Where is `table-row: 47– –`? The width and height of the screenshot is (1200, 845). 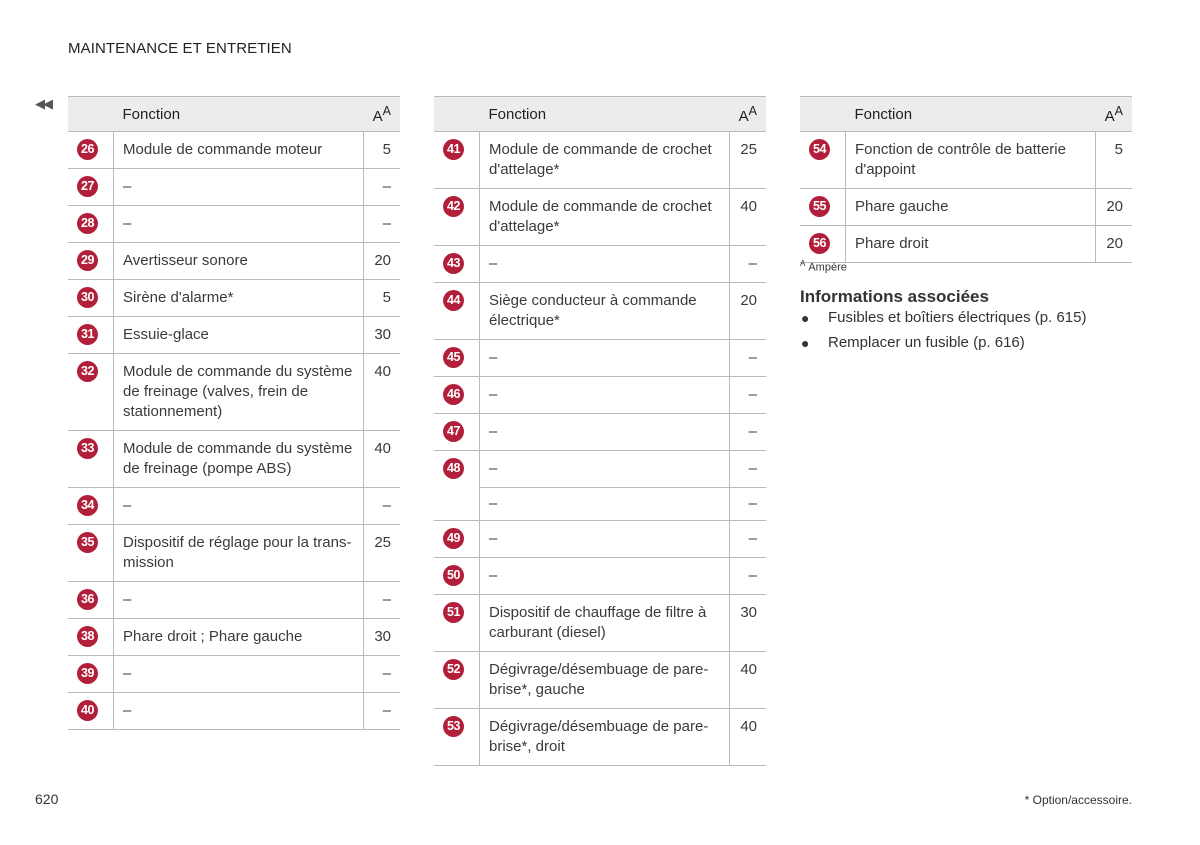
table-row: 47– – is located at coordinates (600, 432).